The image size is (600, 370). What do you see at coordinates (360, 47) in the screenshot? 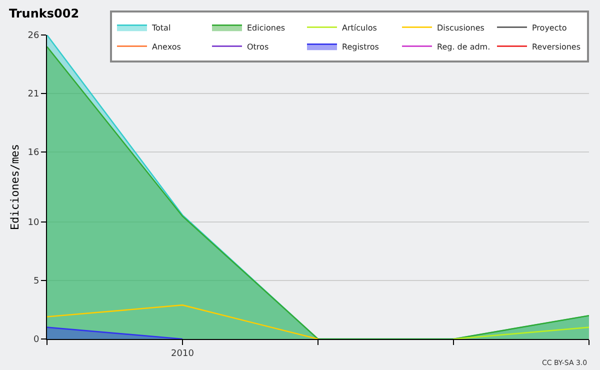
I see `legend-label: Registros` at bounding box center [360, 47].